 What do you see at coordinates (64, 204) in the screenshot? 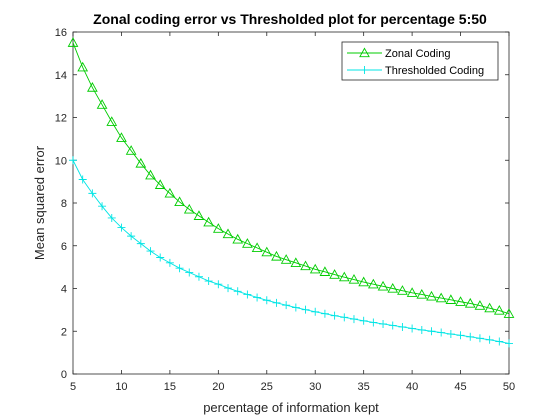
I see `y-tick-label: 8` at bounding box center [64, 204].